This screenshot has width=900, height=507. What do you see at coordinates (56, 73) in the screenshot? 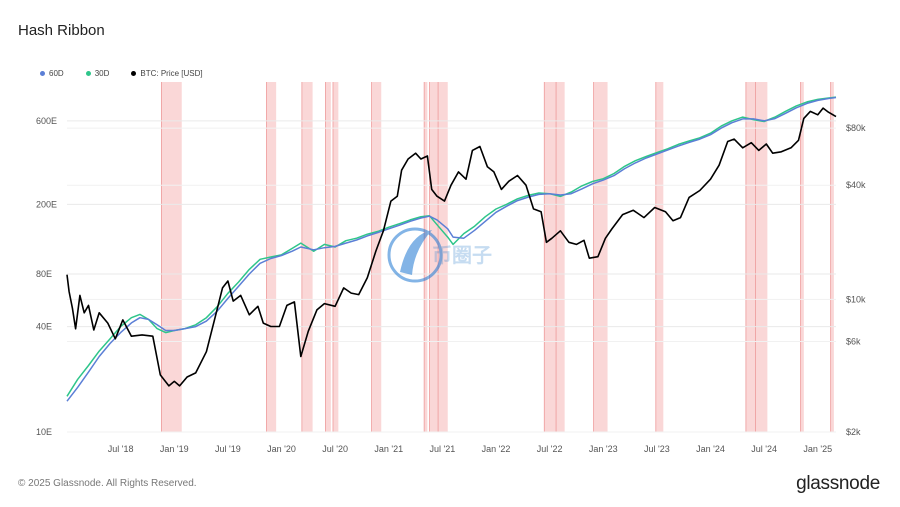
I see `legend-label-60d: 60D` at bounding box center [56, 73].